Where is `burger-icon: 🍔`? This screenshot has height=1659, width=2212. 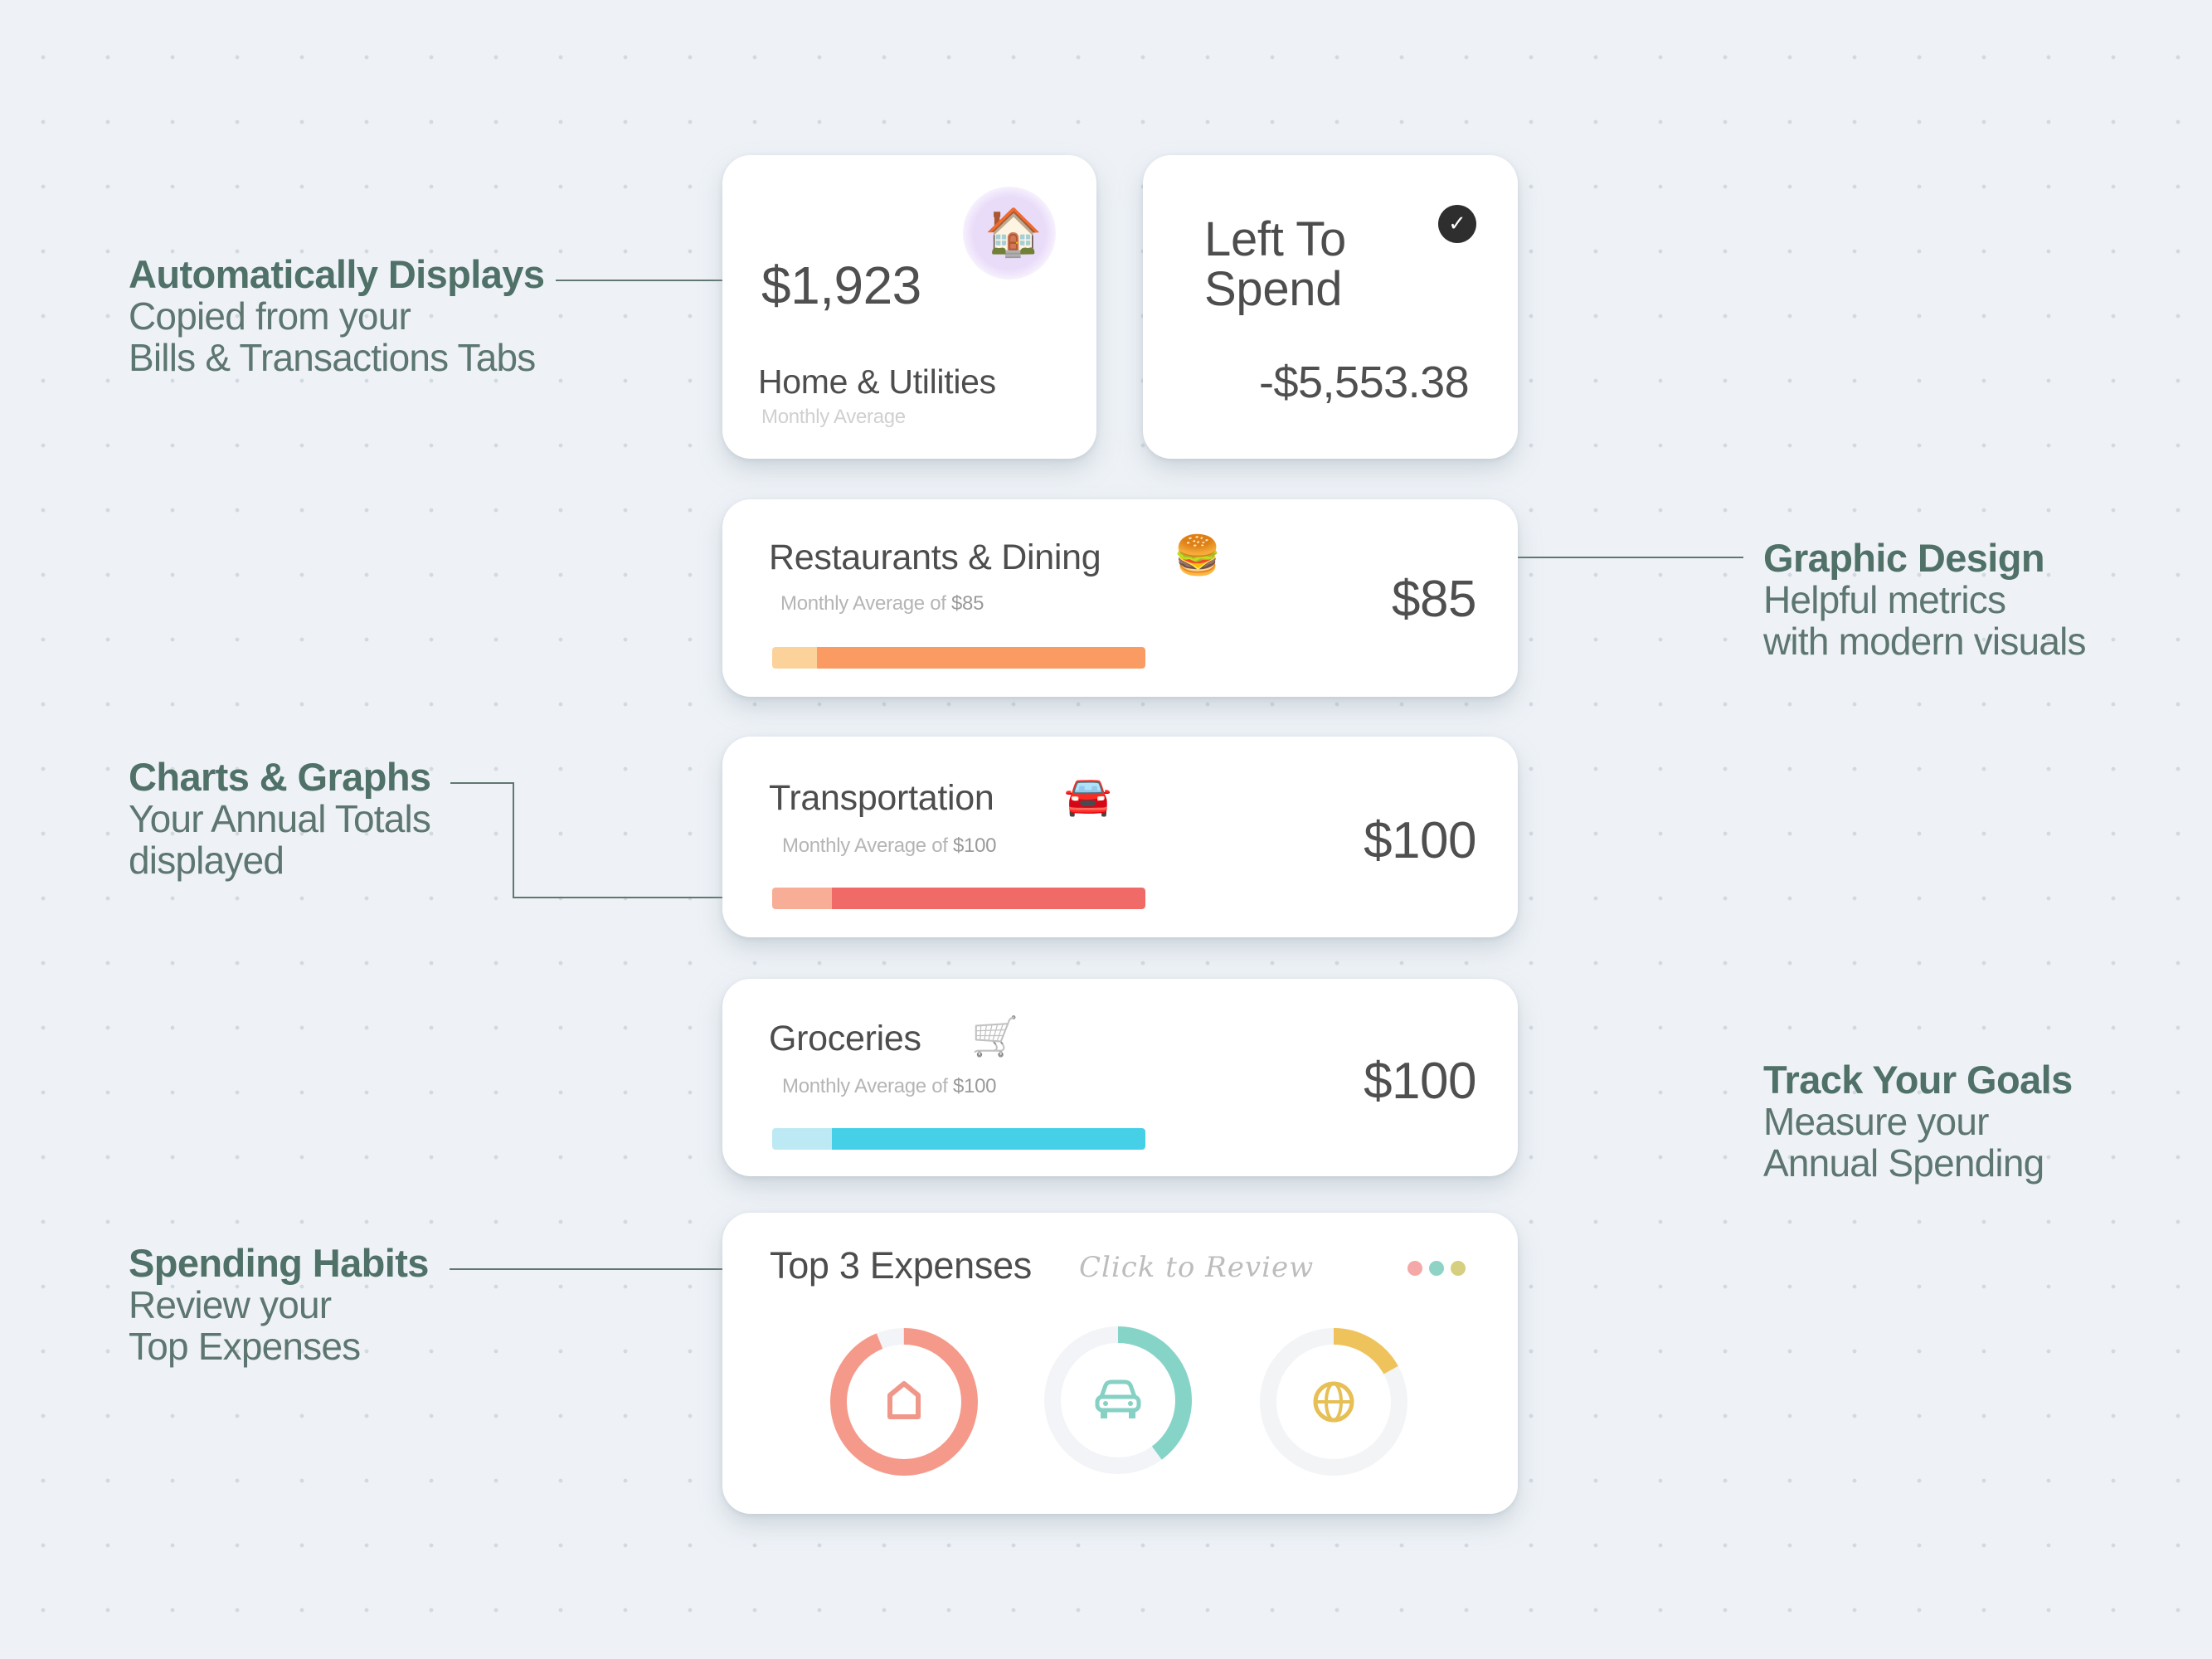
burger-icon: 🍔 is located at coordinates (1198, 555).